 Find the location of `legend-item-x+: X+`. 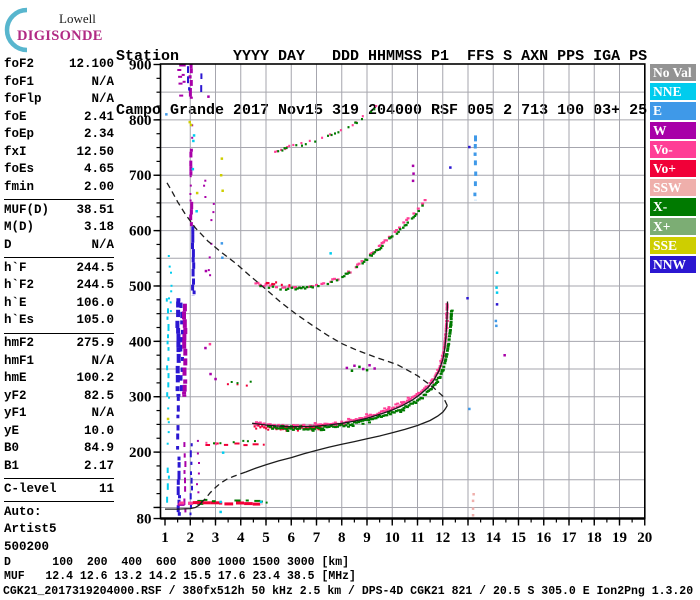

legend-item-x+: X+ is located at coordinates (673, 226).